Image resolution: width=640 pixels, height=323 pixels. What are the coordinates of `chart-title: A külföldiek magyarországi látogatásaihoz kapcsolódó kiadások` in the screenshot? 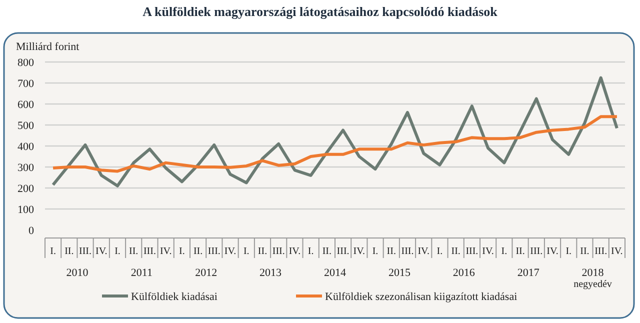 It's located at (320, 11).